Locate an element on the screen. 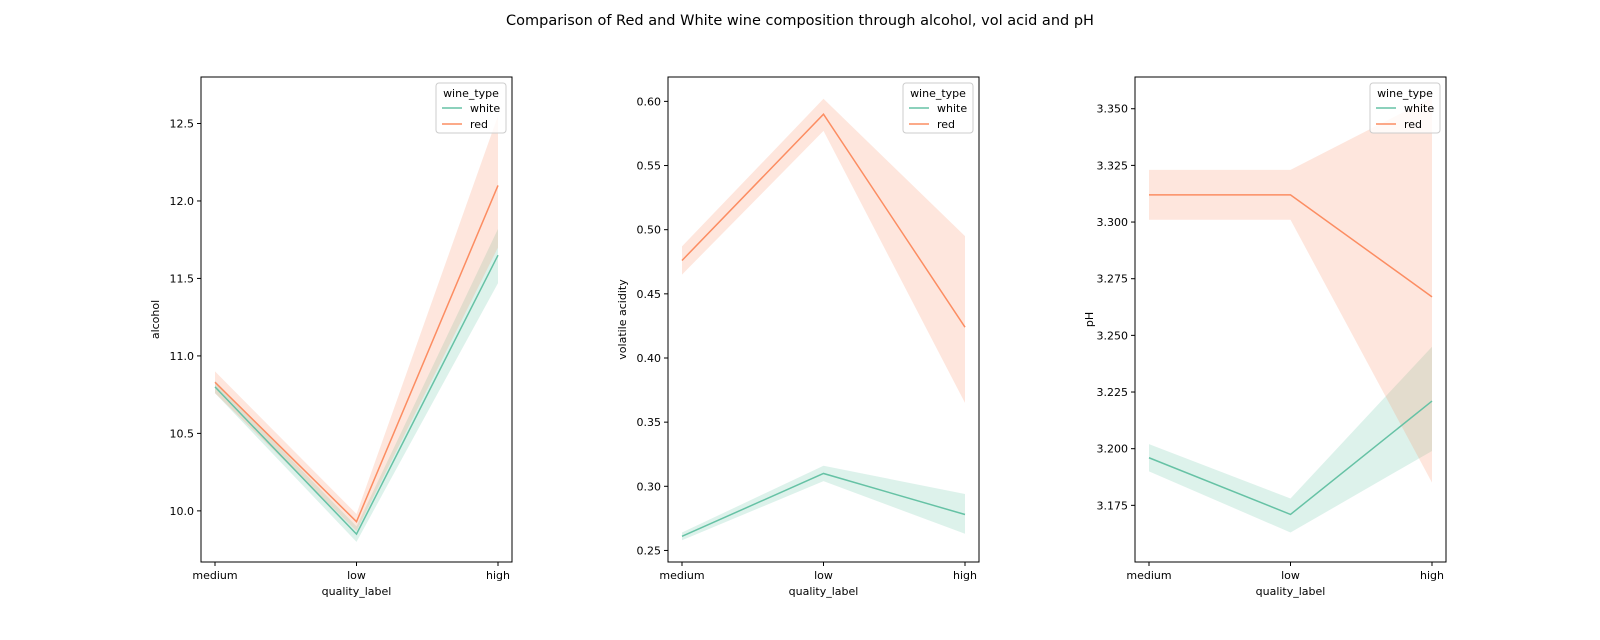 The width and height of the screenshot is (1600, 640). y-tick-label: 10.5 is located at coordinates (182, 433).